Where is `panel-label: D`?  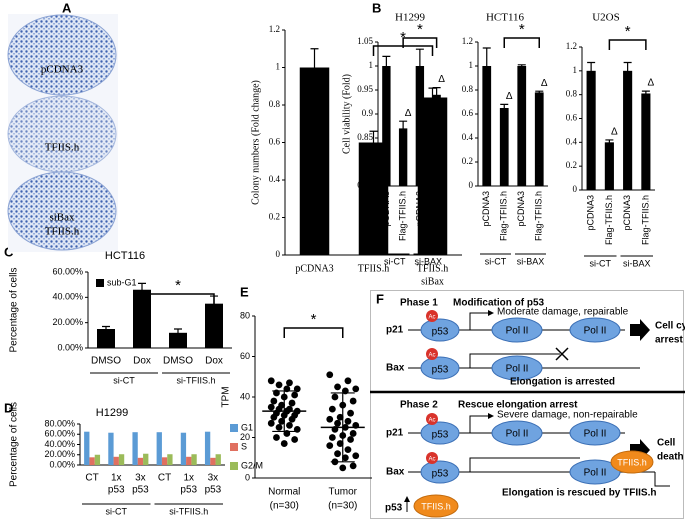 panel-label: D is located at coordinates (8, 407).